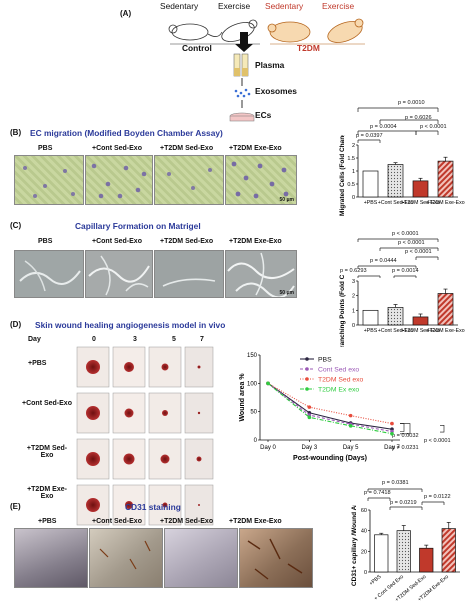 The height and width of the screenshot is (613, 474). What do you see at coordinates (261, 274) in the screenshot?
I see `c-micrograph-t2dm-exe: 50 μm` at bounding box center [261, 274].